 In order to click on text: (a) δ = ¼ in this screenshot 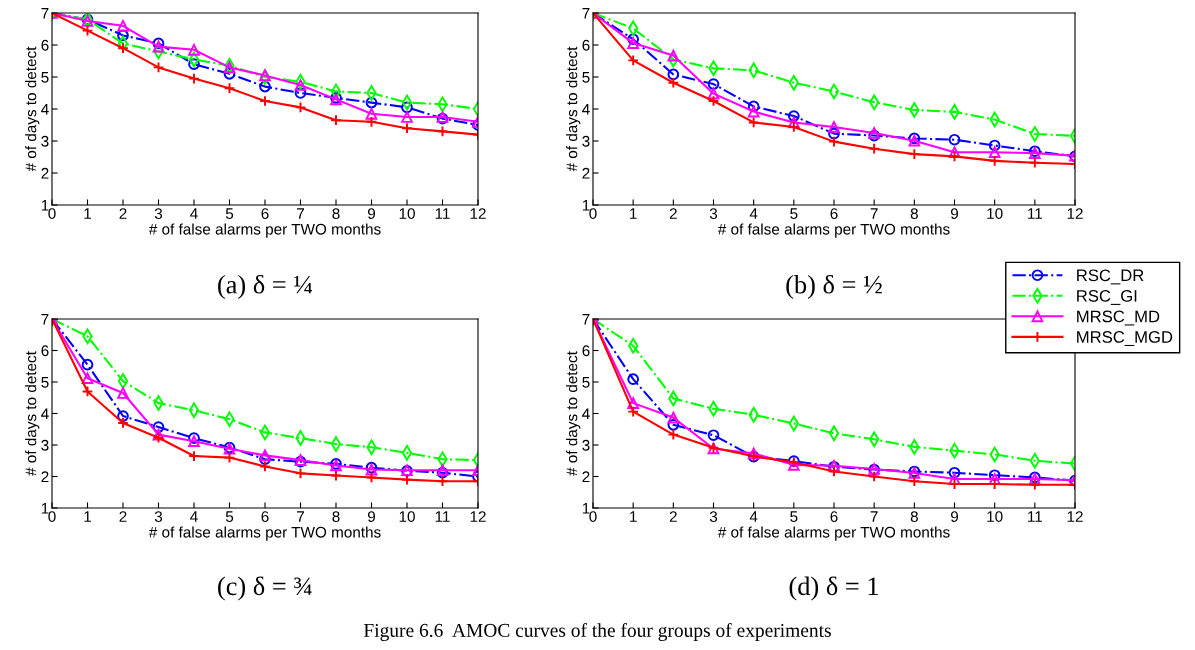, I will do `click(265, 286)`.